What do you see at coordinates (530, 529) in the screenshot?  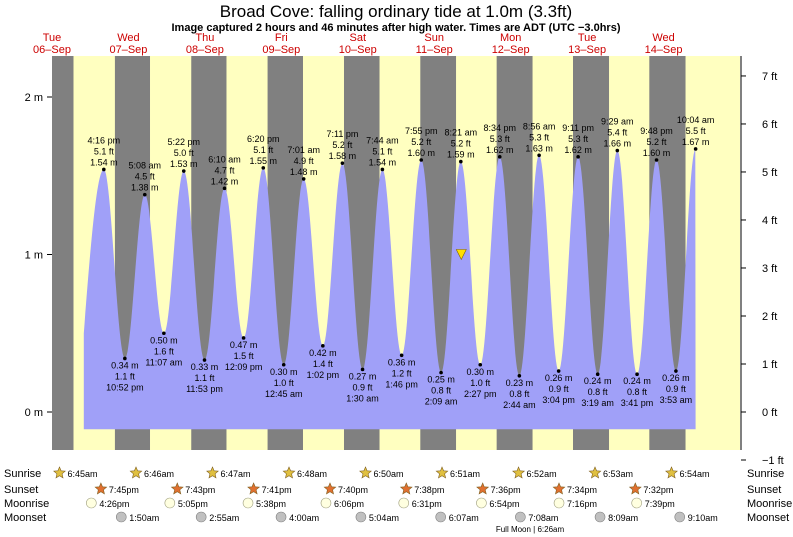 I see `full-moon-note: Full Moon | 6:26am` at bounding box center [530, 529].